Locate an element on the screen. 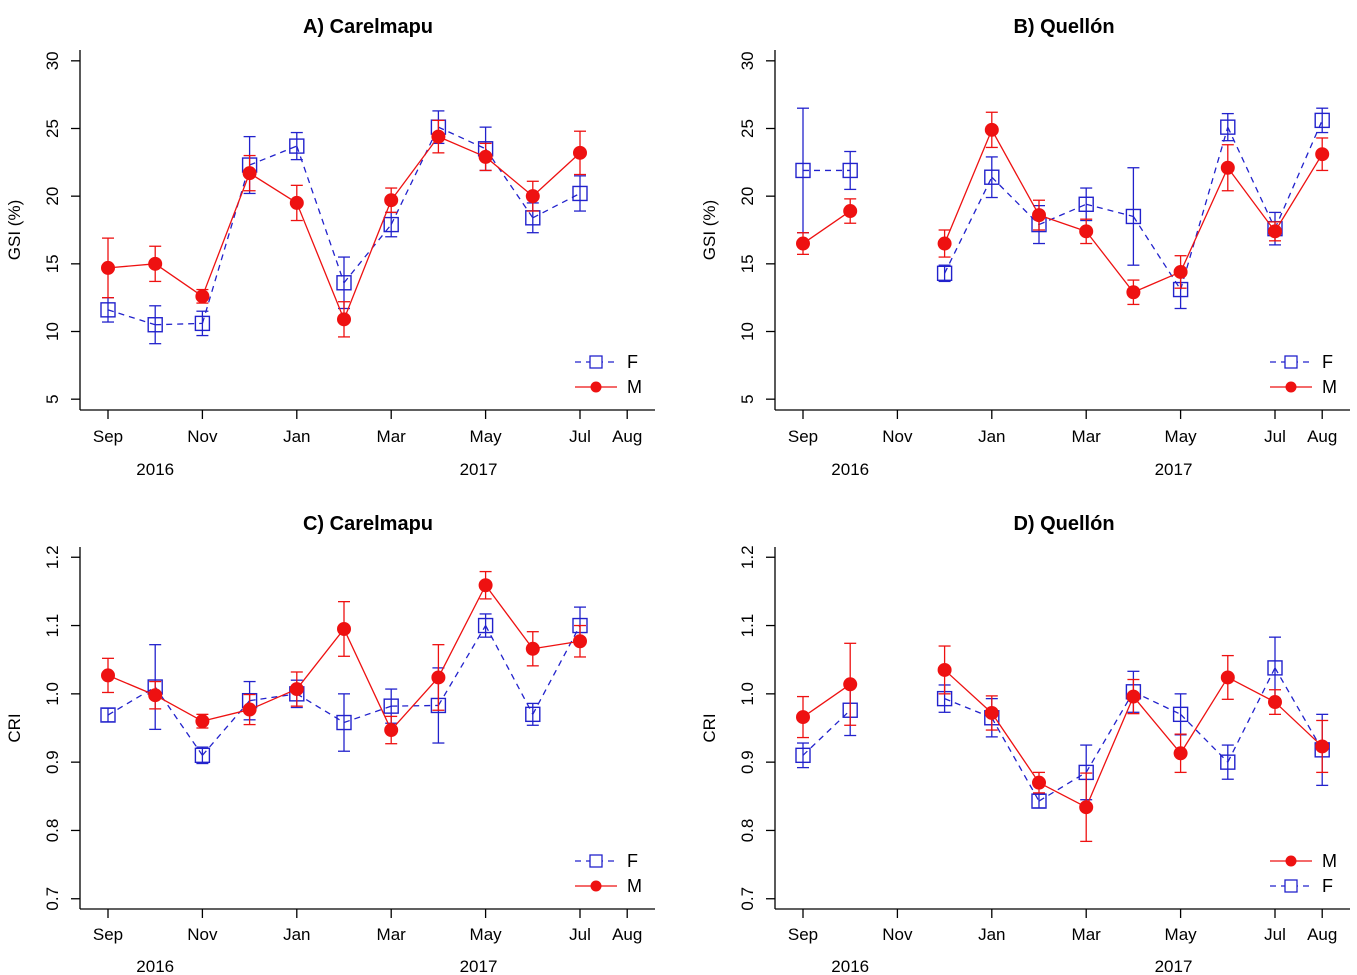 The image size is (1357, 975). chart-title: D) Quellón is located at coordinates (1063, 524).